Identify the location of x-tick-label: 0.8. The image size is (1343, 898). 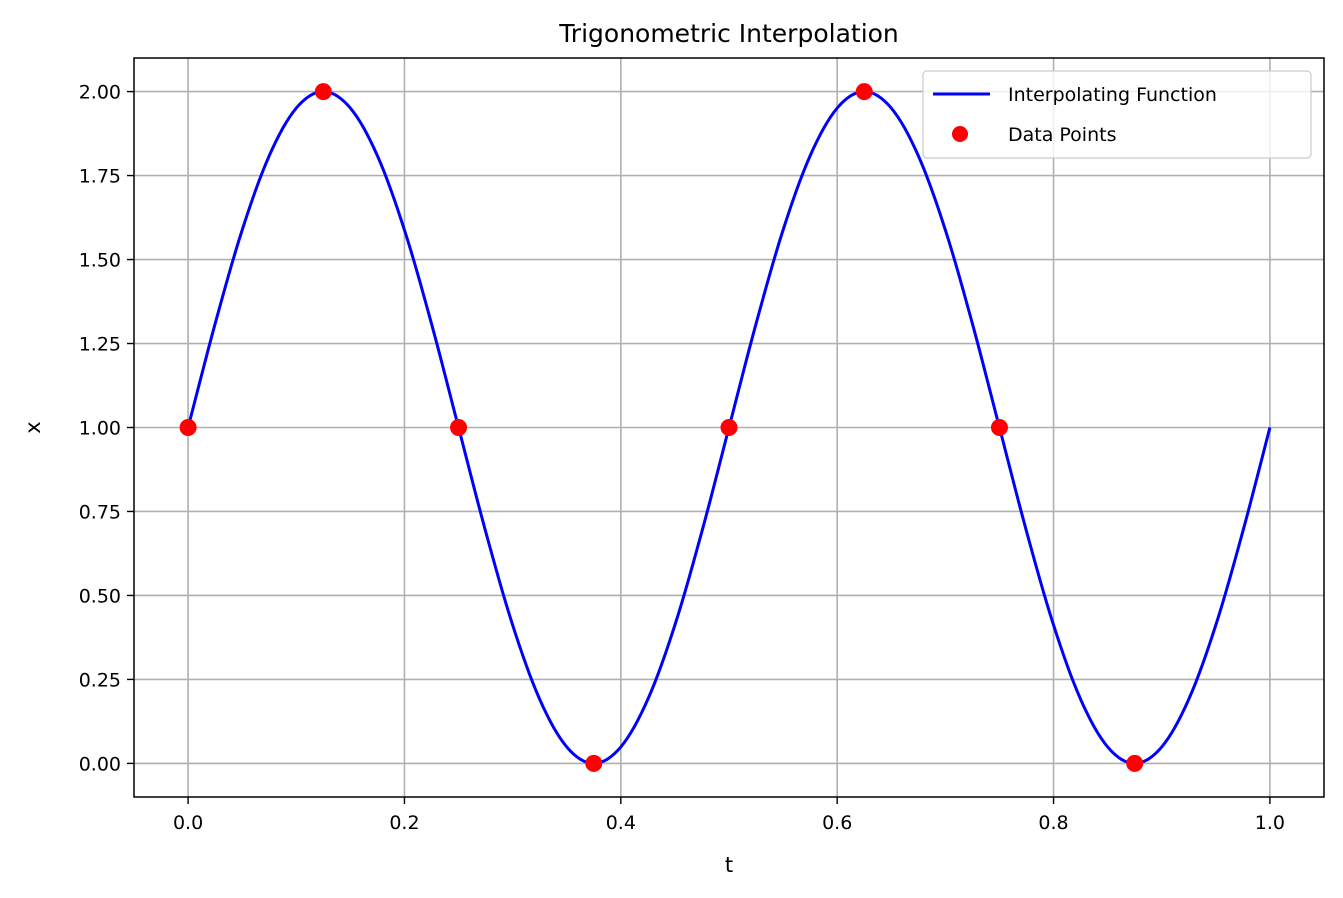
(1053, 823).